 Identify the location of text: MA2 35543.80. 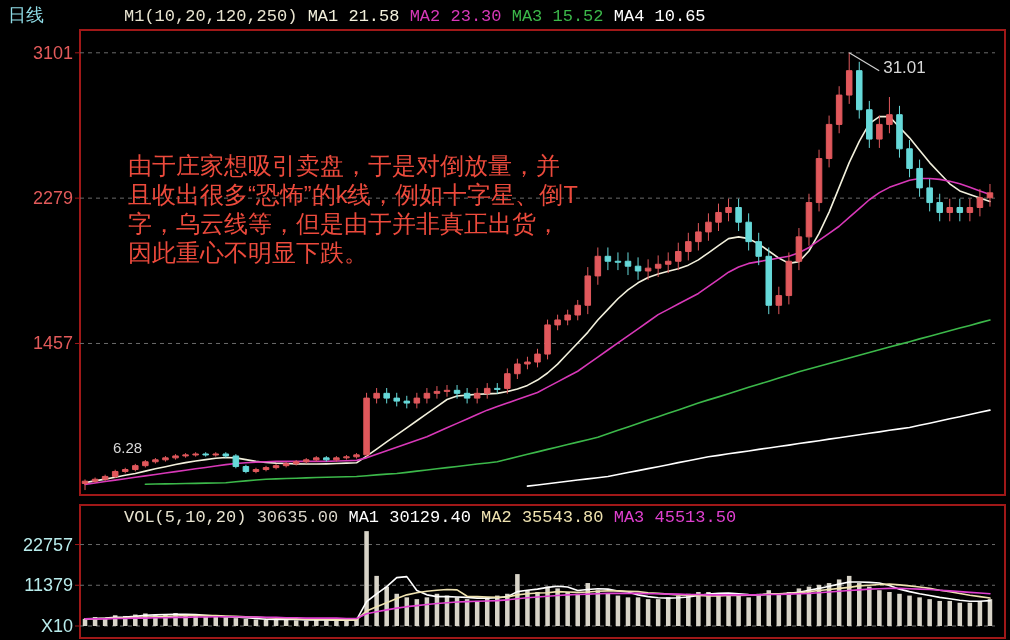
(547, 517).